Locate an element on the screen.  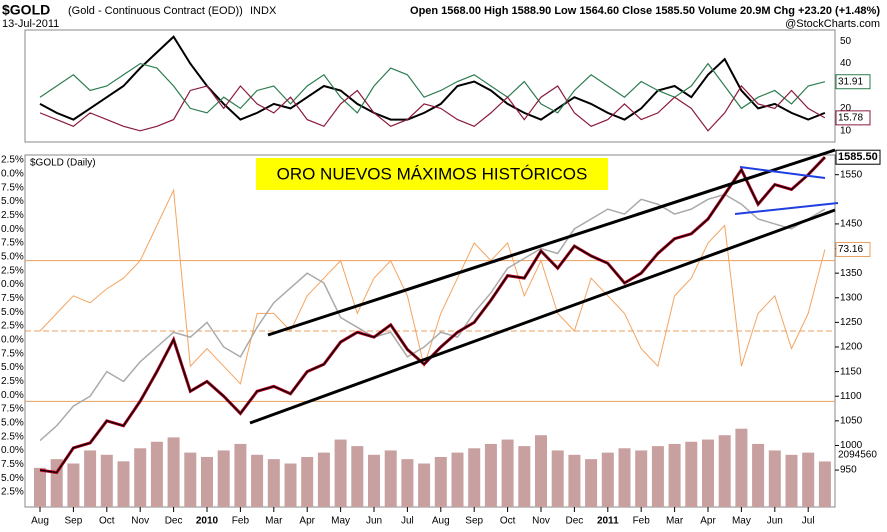
annotation-box is located at coordinates (432, 174).